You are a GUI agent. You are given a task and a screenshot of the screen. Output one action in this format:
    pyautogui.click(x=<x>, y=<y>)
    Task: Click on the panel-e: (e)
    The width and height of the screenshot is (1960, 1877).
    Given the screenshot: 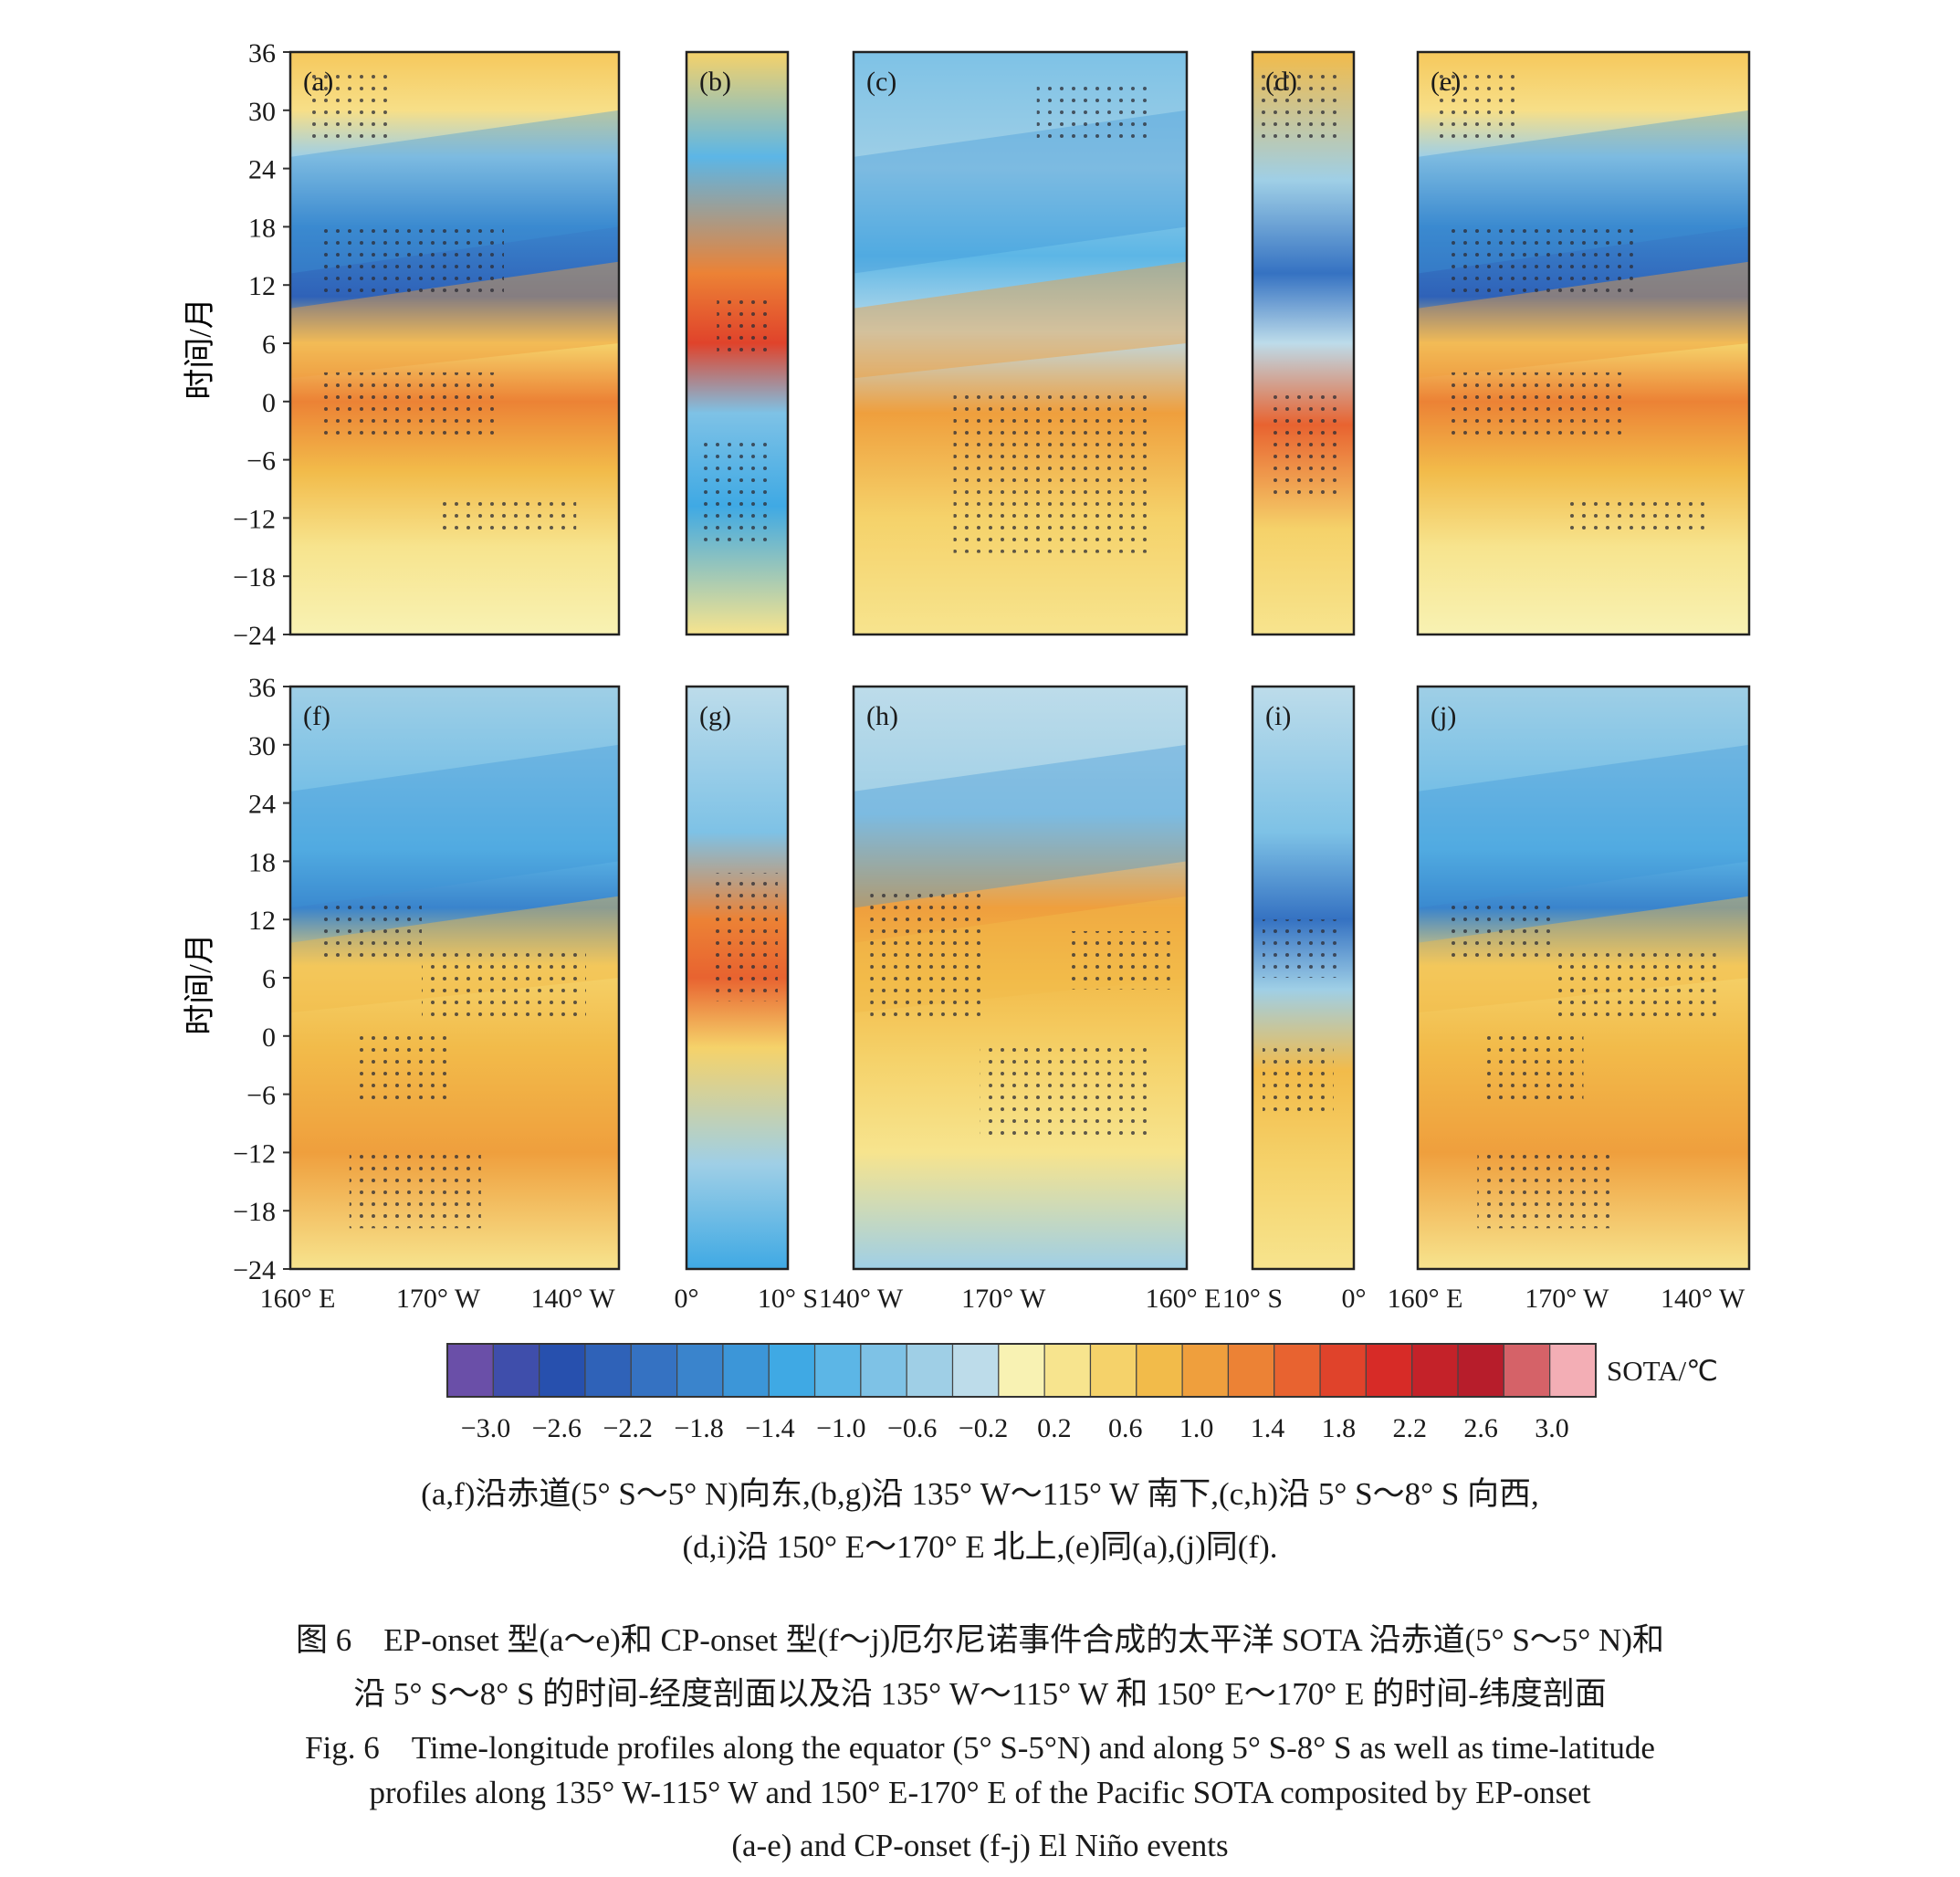 What is the action you would take?
    pyautogui.click(x=1583, y=343)
    